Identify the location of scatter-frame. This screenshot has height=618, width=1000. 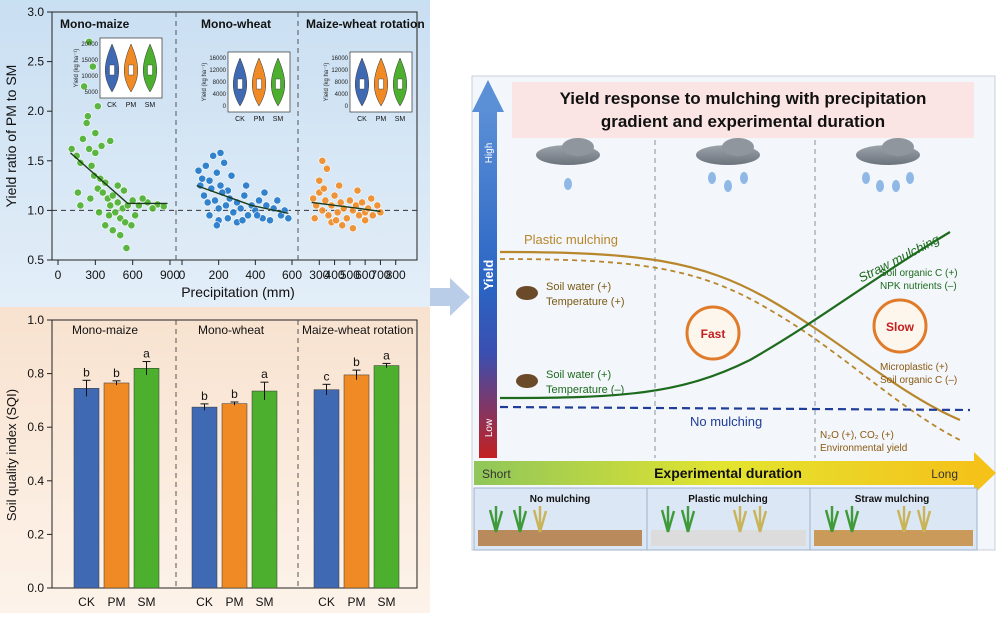
(234, 136).